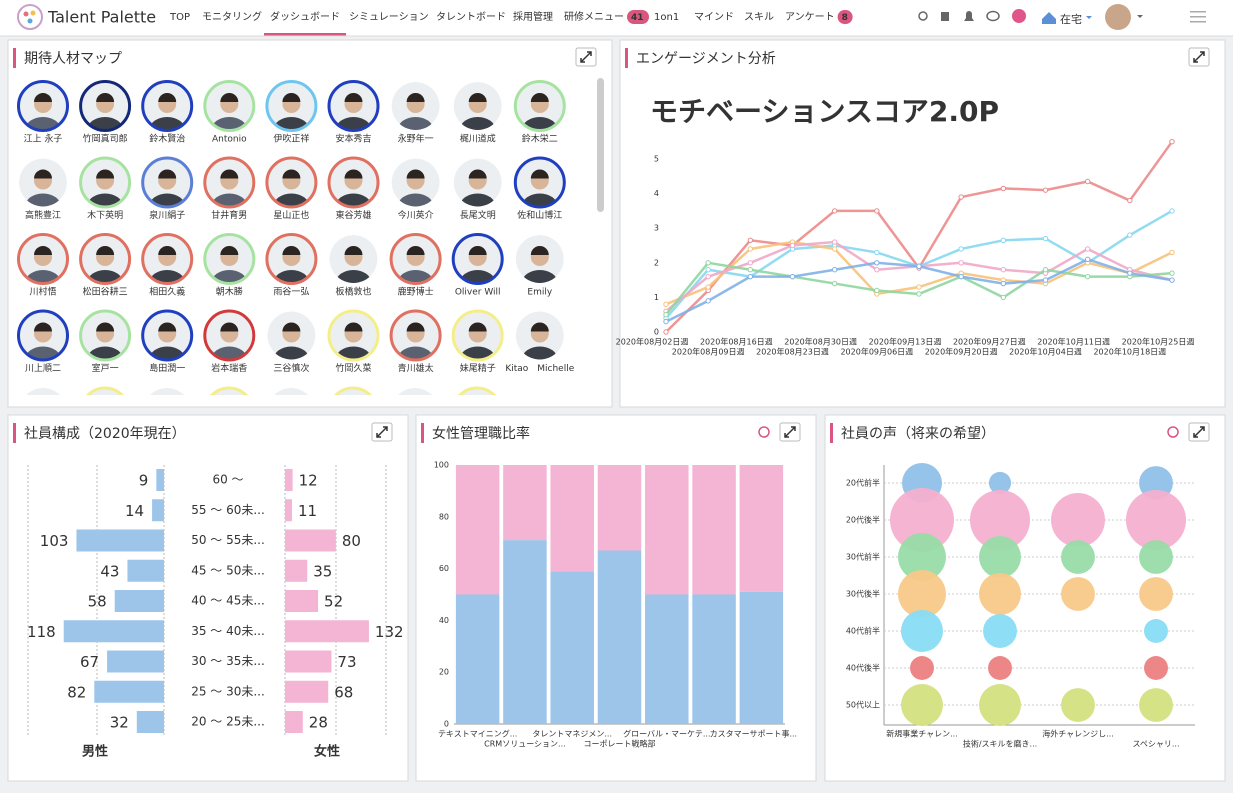 The image size is (1233, 793). Describe the element at coordinates (305, 16) in the screenshot. I see `nav-item: ダッシュボード` at that location.